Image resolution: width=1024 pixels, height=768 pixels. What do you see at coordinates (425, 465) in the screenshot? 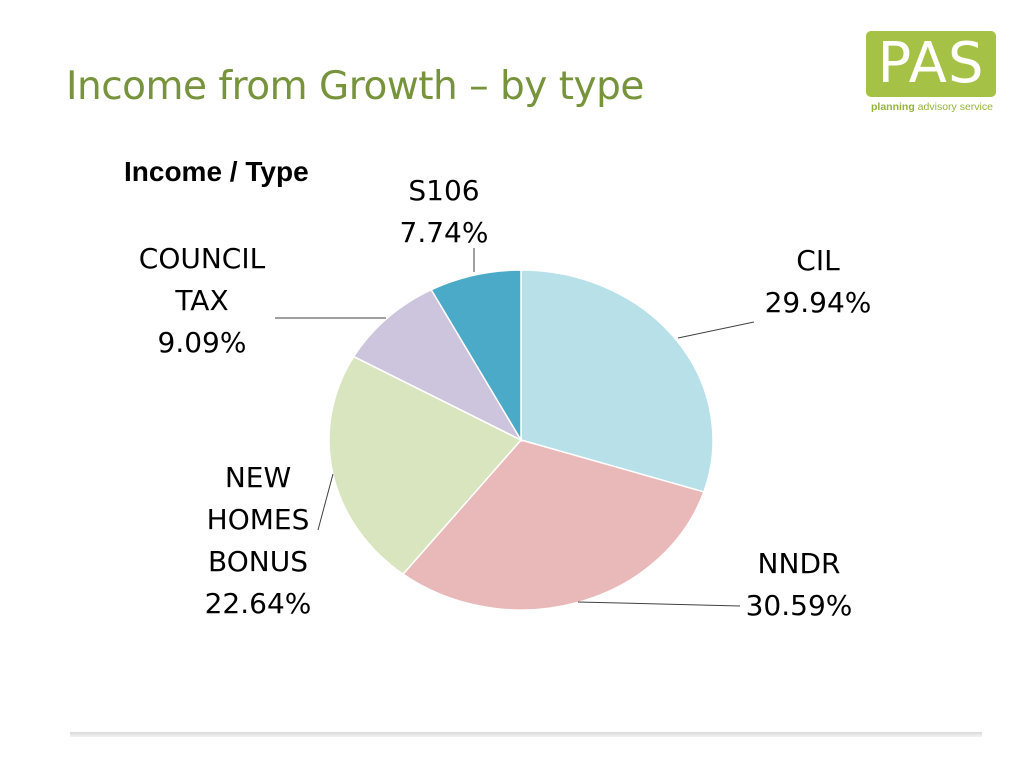
I see `pie-slice-new-homes-bonus` at bounding box center [425, 465].